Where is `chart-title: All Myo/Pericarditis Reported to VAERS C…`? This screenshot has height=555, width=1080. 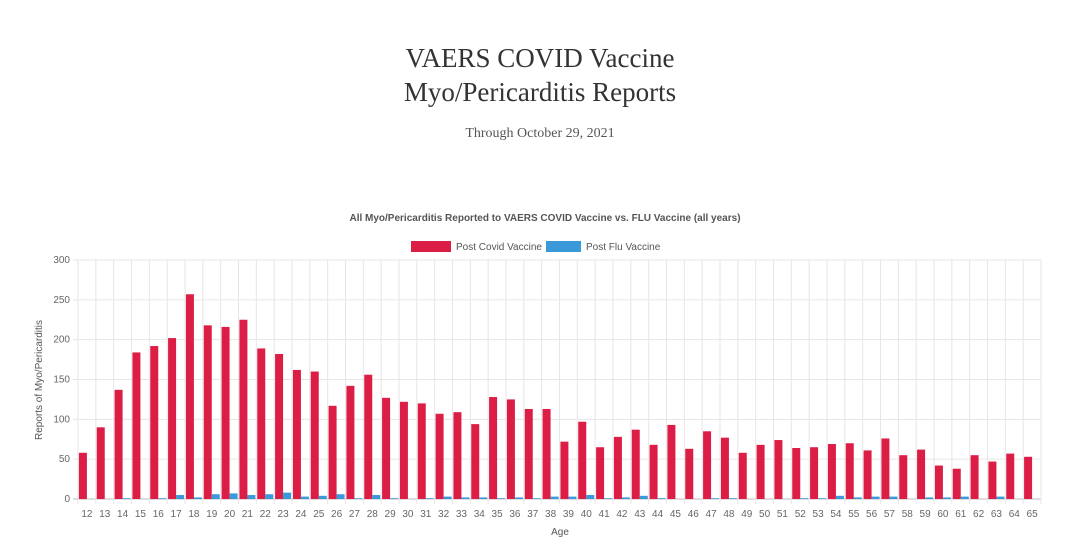 chart-title: All Myo/Pericarditis Reported to VAERS C… is located at coordinates (544, 218).